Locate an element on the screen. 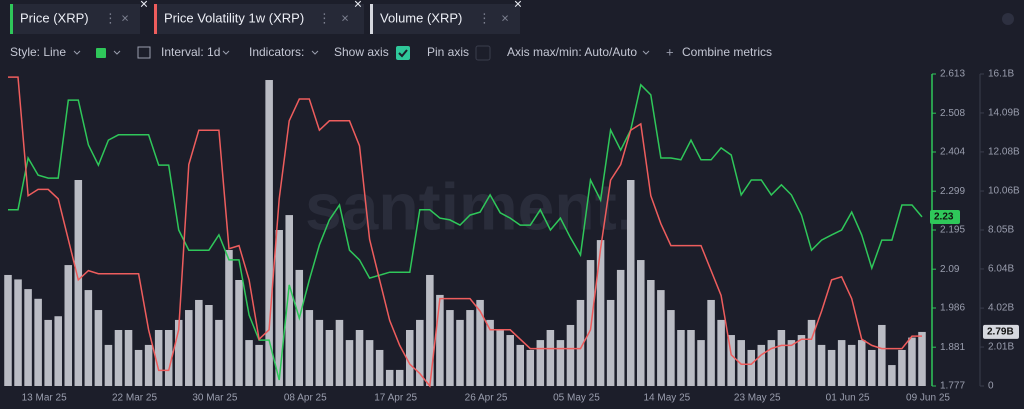 Image resolution: width=1024 pixels, height=409 pixels. combine-metrics: Combine metrics is located at coordinates (727, 52).